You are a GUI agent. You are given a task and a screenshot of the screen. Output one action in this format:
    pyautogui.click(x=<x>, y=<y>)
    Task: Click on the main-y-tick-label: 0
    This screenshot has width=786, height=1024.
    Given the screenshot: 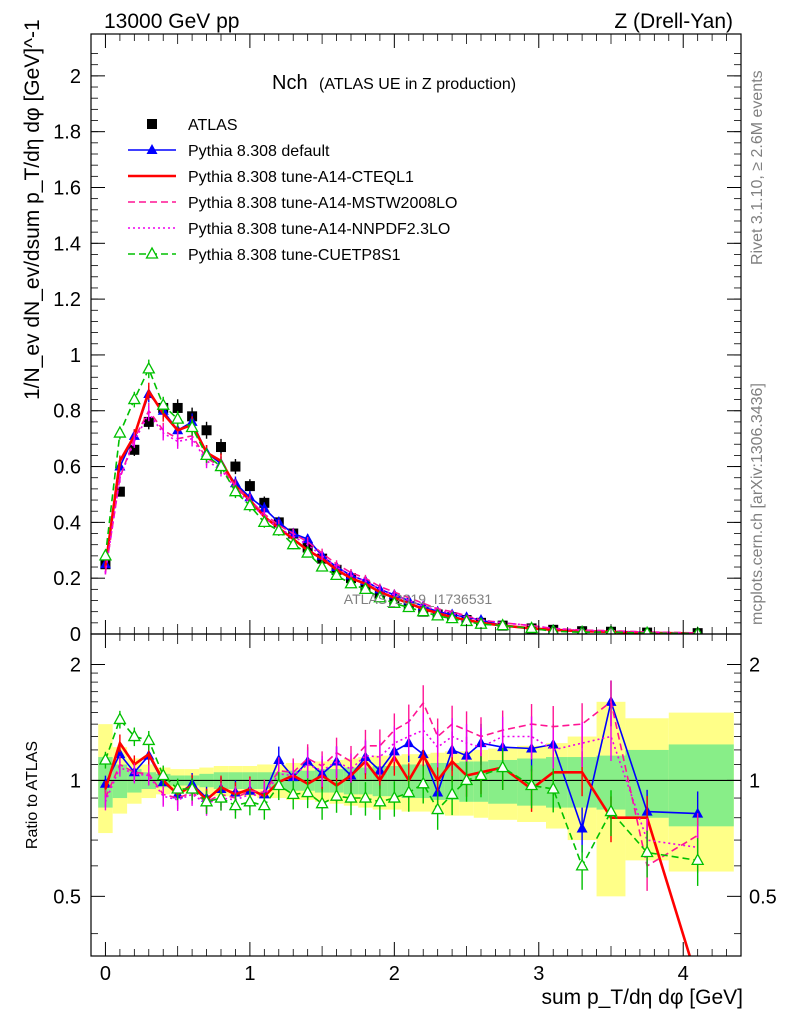 What is the action you would take?
    pyautogui.click(x=75, y=635)
    